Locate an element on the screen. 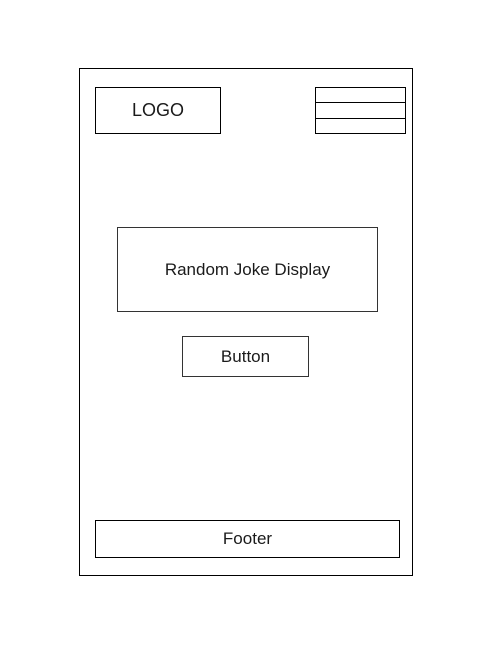 The image size is (504, 672). logo-label: LOGO is located at coordinates (157, 110).